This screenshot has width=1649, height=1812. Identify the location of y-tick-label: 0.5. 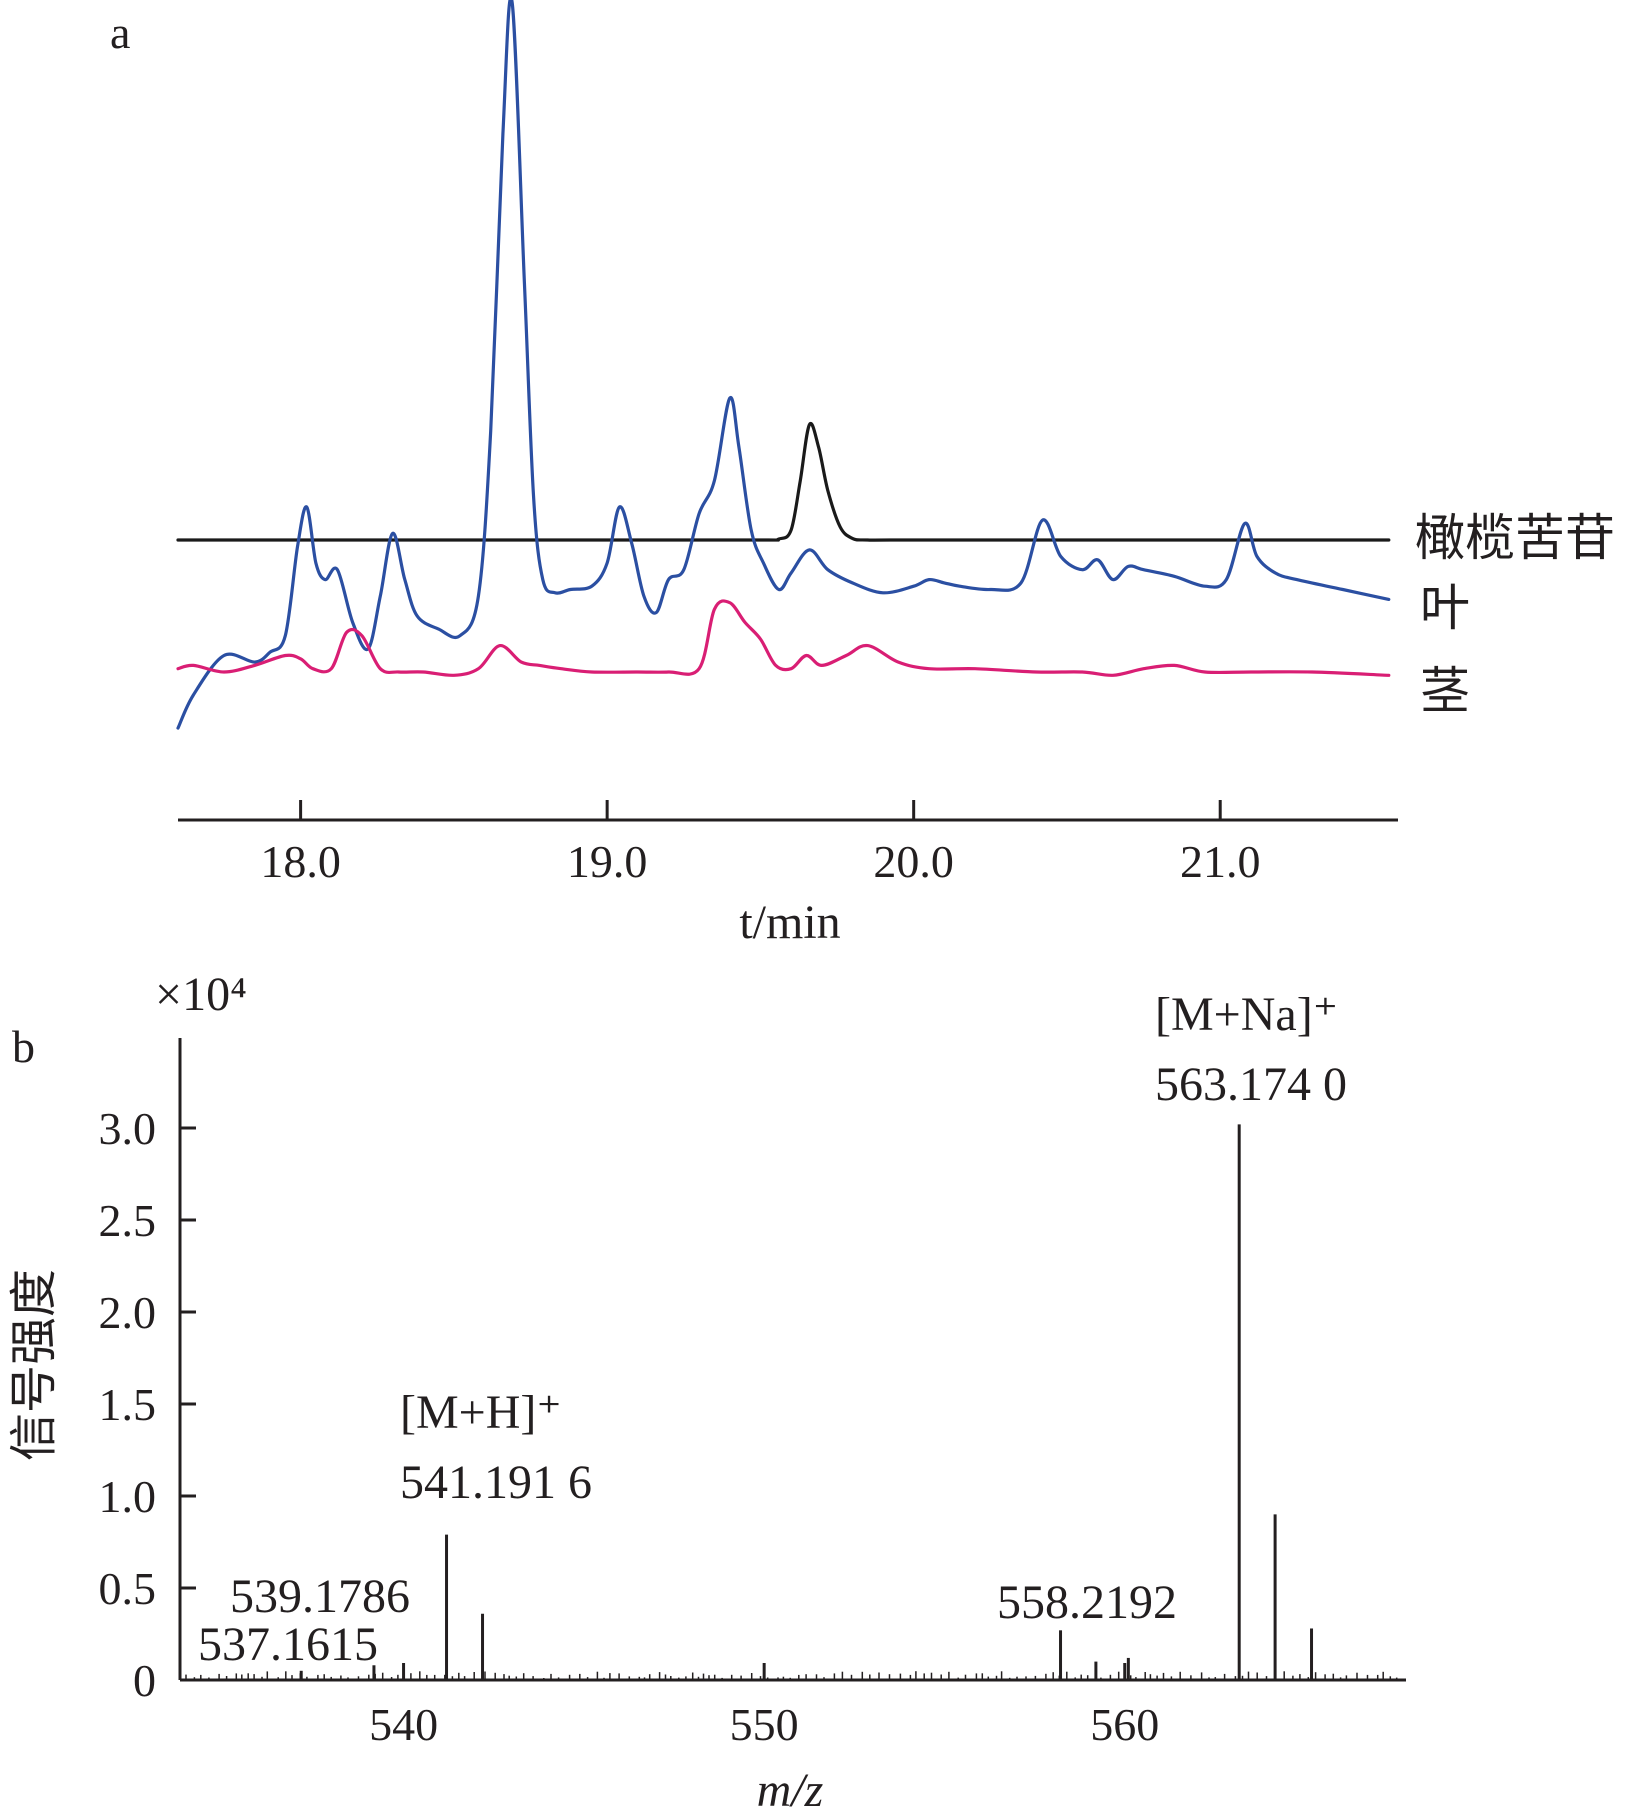
(128, 1588).